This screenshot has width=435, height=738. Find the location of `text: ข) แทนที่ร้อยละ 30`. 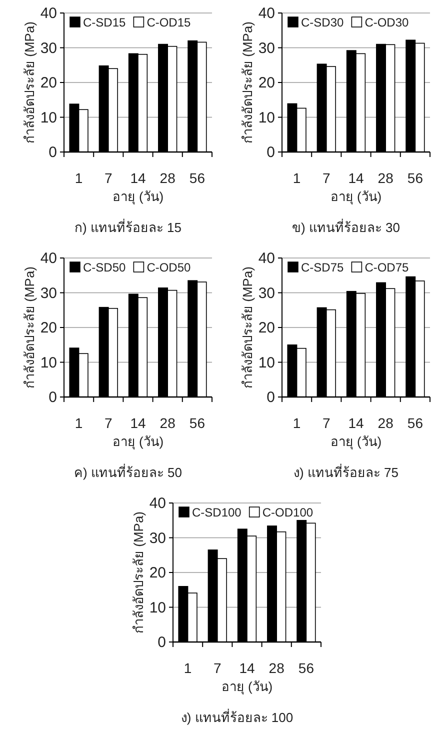

text: ข) แทนที่ร้อยละ 30 is located at coordinates (346, 227).